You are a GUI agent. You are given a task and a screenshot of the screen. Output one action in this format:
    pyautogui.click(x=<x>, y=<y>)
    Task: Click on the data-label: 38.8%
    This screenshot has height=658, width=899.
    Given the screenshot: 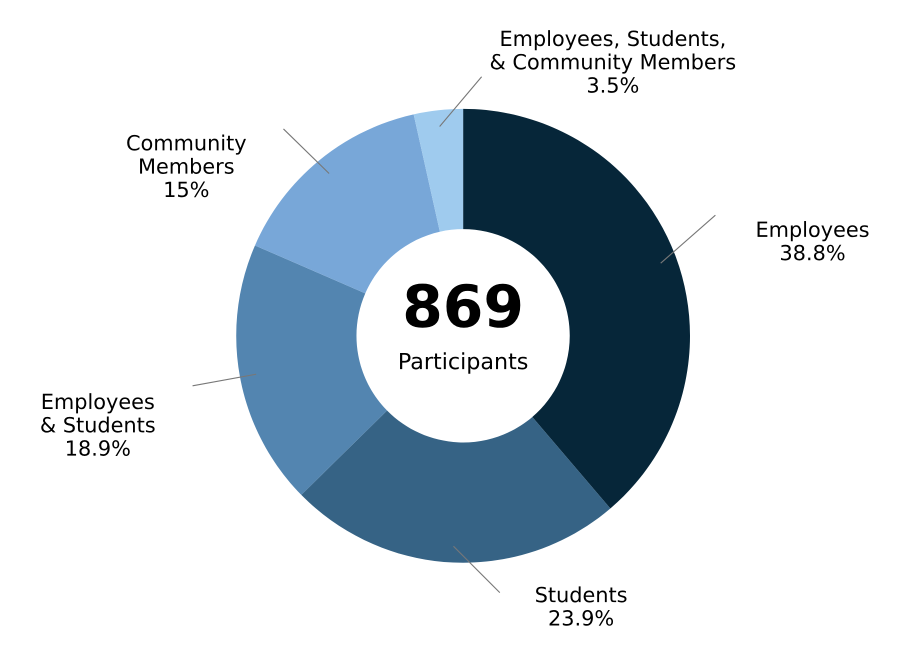 What is the action you would take?
    pyautogui.click(x=812, y=252)
    